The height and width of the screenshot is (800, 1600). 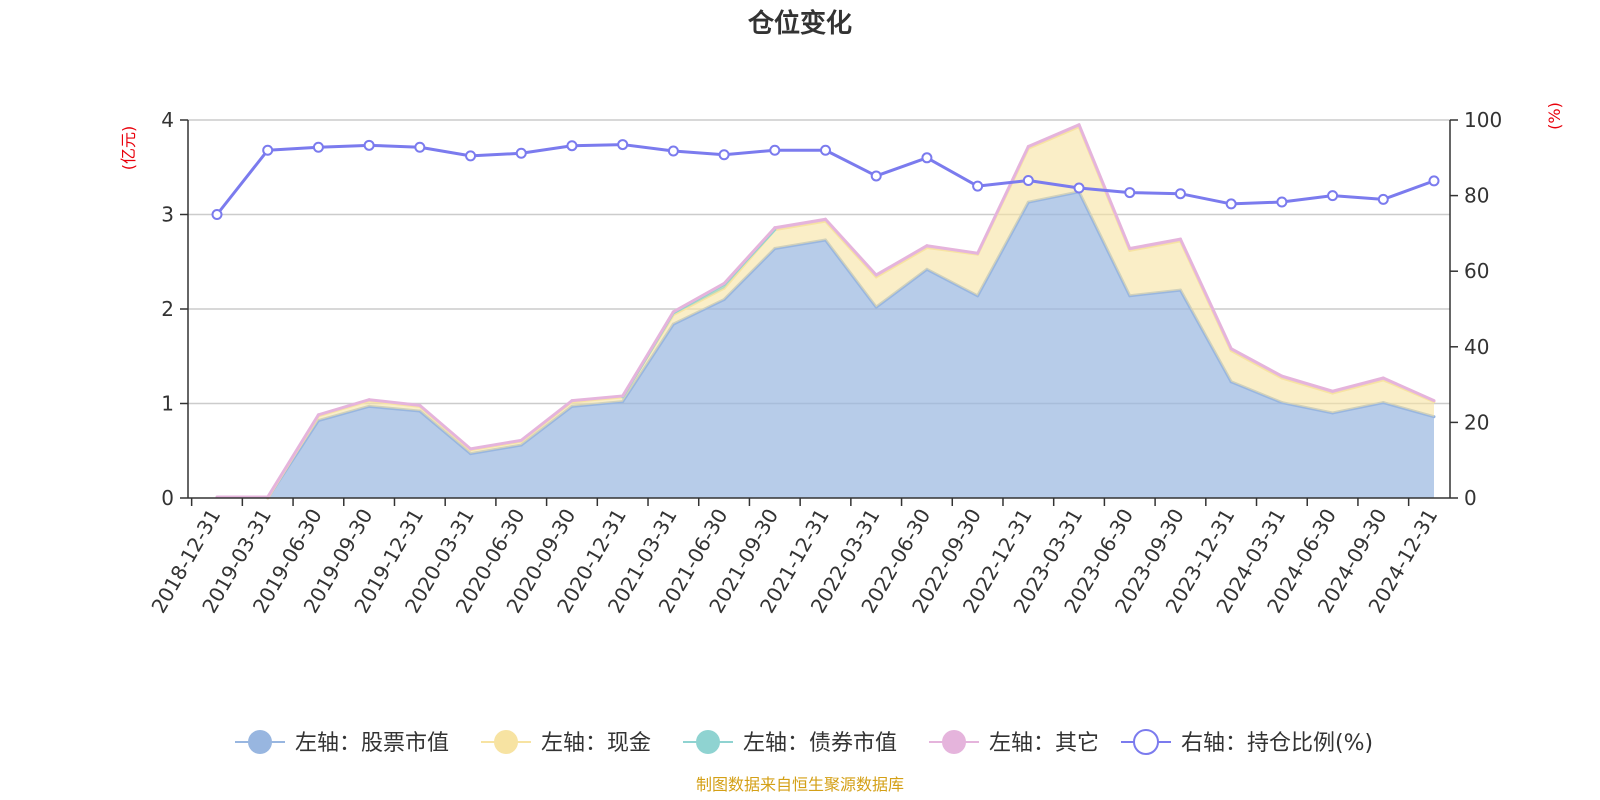 What do you see at coordinates (167, 309) in the screenshot?
I see `left-axis-tick-label: 2` at bounding box center [167, 309].